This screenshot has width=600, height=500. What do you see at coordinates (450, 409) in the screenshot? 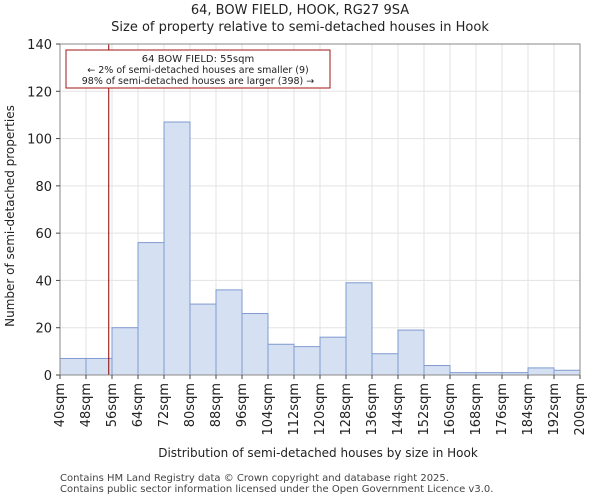
I see `x-tick-label: 160sqm` at bounding box center [450, 409].